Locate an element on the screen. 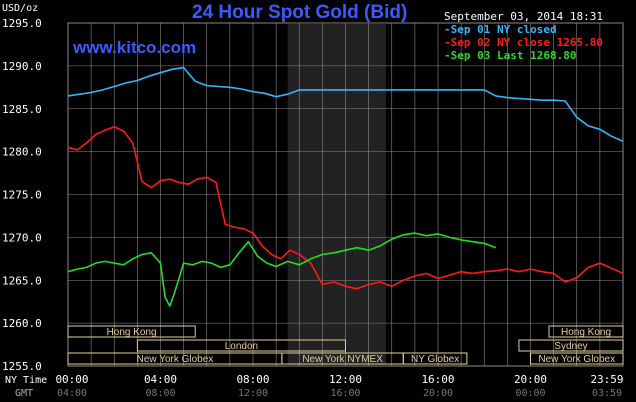 The width and height of the screenshot is (636, 402). market-label: London is located at coordinates (241, 346).